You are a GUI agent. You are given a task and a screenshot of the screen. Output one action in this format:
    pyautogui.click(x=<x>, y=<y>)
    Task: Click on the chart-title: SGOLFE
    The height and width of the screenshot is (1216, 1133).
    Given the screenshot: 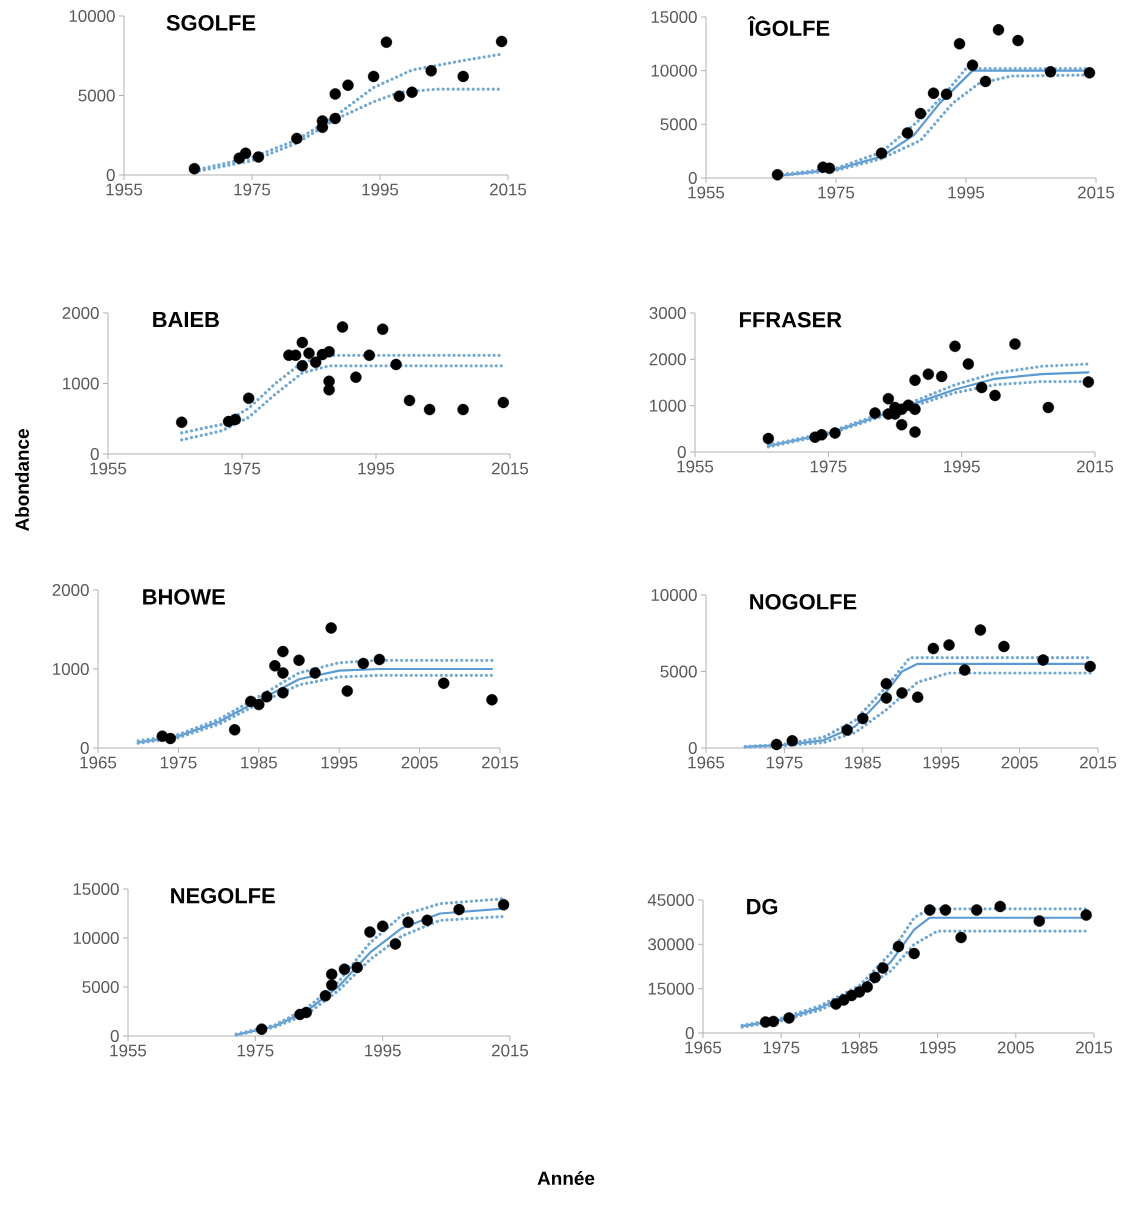 What is the action you would take?
    pyautogui.click(x=211, y=23)
    